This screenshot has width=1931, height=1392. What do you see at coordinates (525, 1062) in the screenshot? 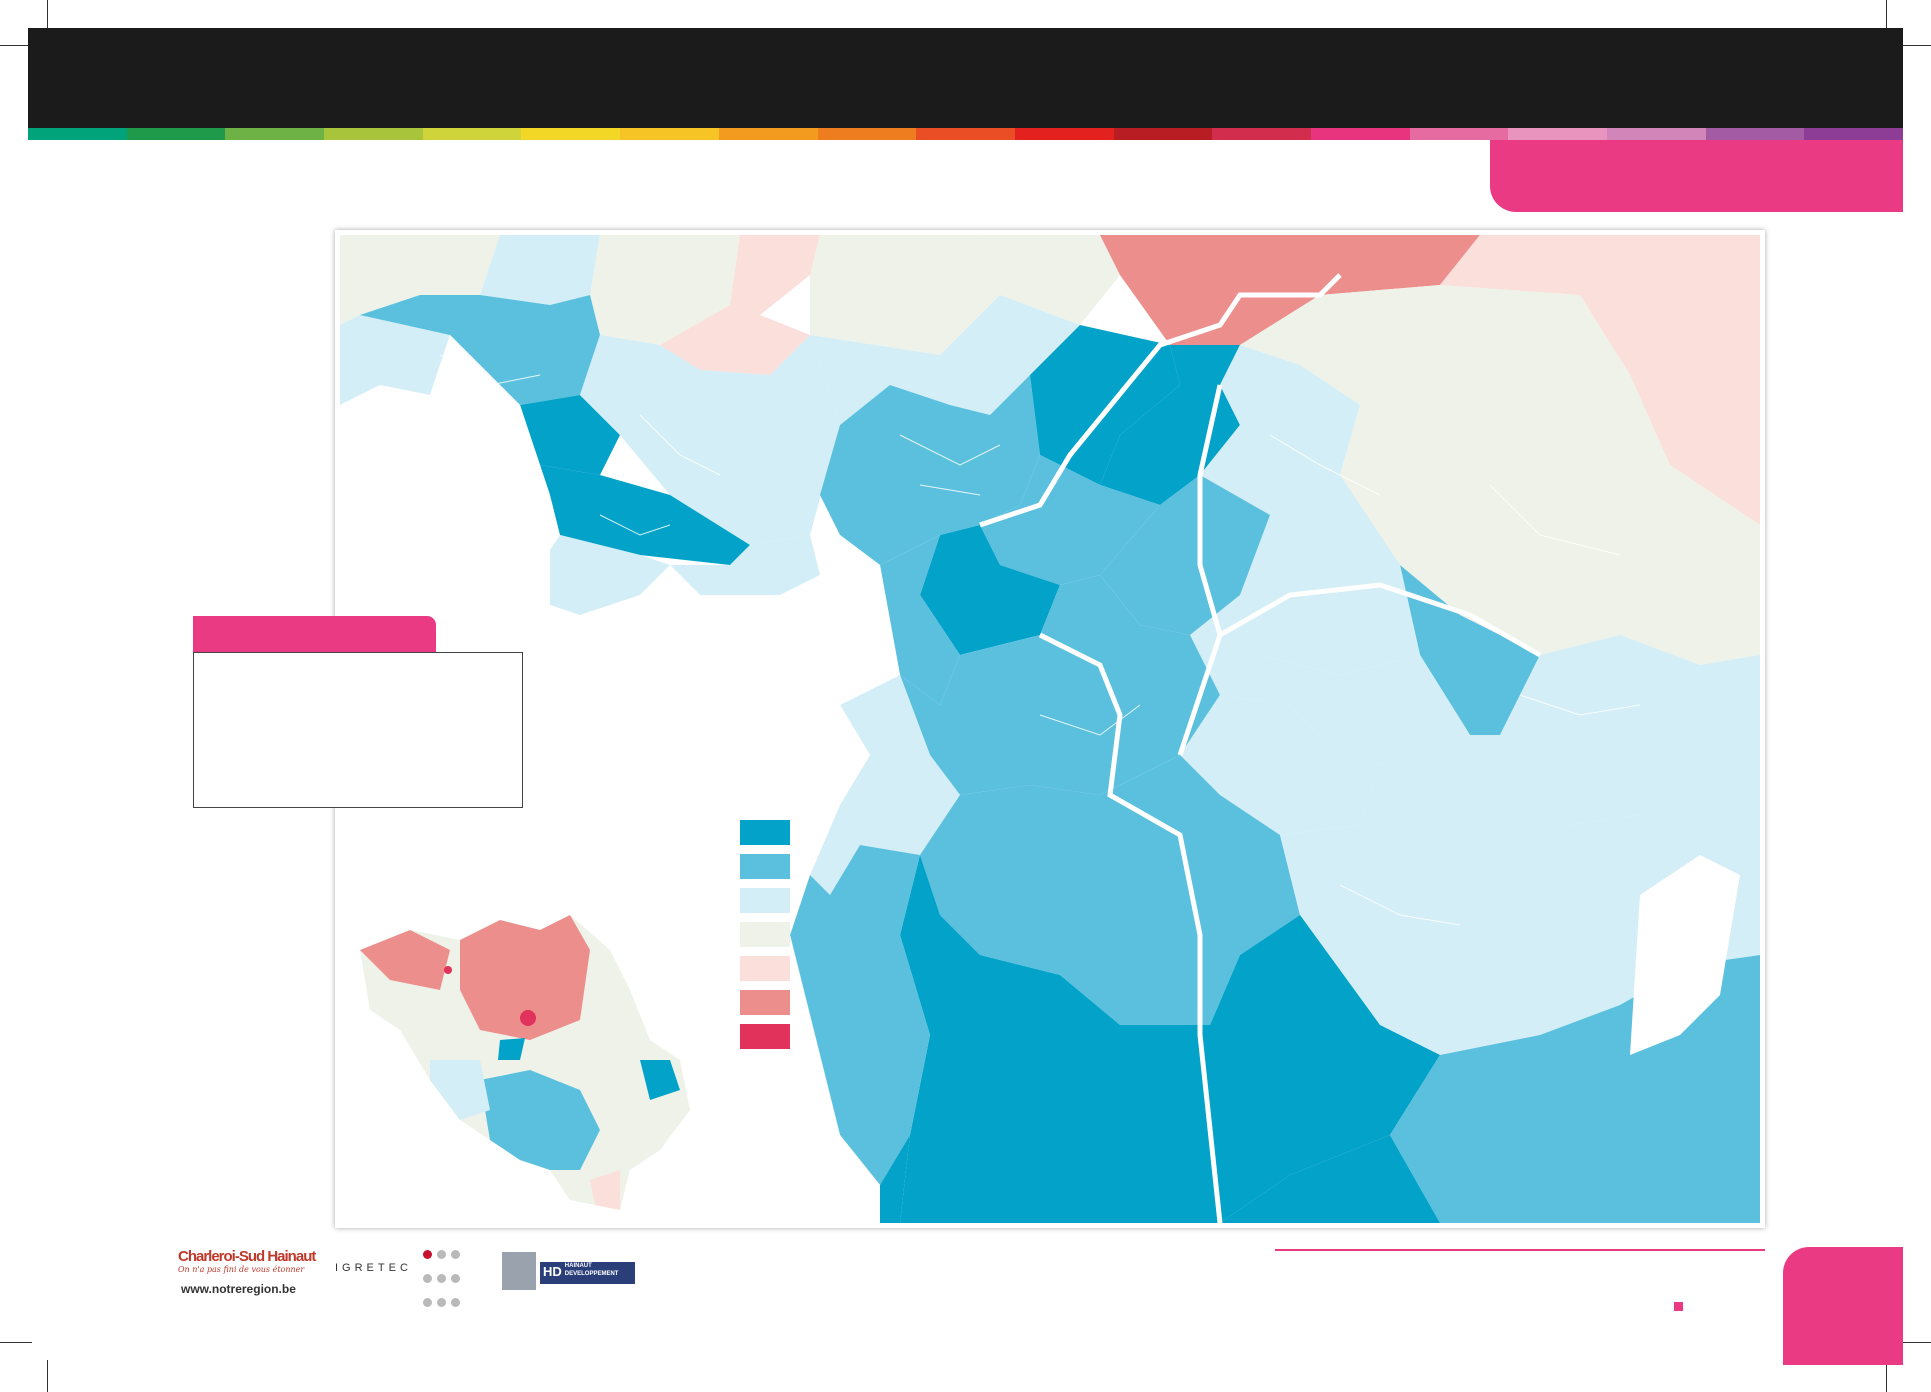
I see `inset-belgium` at bounding box center [525, 1062].